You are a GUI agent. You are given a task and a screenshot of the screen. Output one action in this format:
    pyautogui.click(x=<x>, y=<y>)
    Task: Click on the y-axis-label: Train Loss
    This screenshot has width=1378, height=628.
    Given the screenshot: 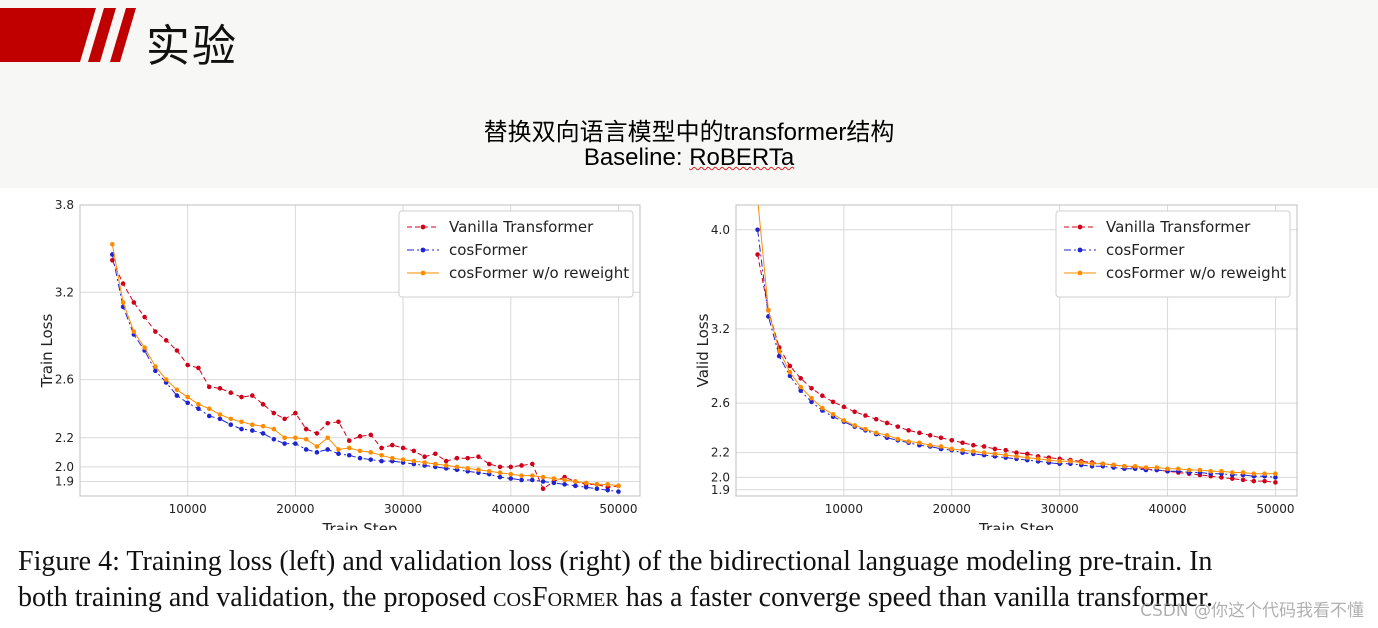 What is the action you would take?
    pyautogui.click(x=47, y=350)
    